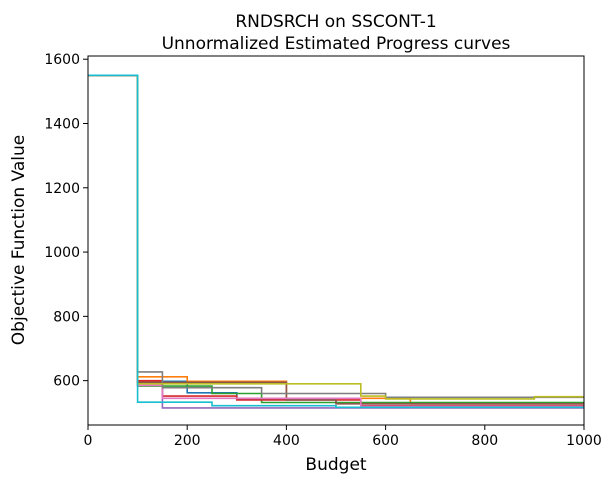 Image resolution: width=614 pixels, height=484 pixels. I want to click on y-tick-label: 1000, so click(62, 253).